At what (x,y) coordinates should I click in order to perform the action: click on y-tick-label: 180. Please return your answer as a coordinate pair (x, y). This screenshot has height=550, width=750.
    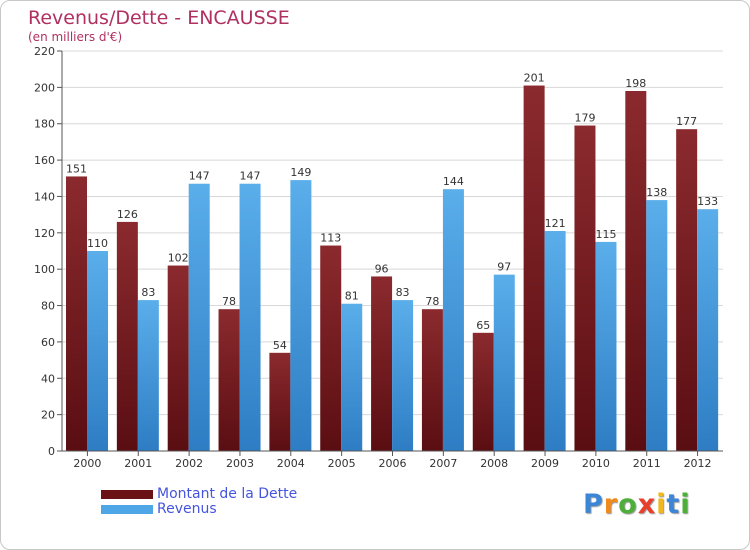
    Looking at the image, I should click on (44, 124).